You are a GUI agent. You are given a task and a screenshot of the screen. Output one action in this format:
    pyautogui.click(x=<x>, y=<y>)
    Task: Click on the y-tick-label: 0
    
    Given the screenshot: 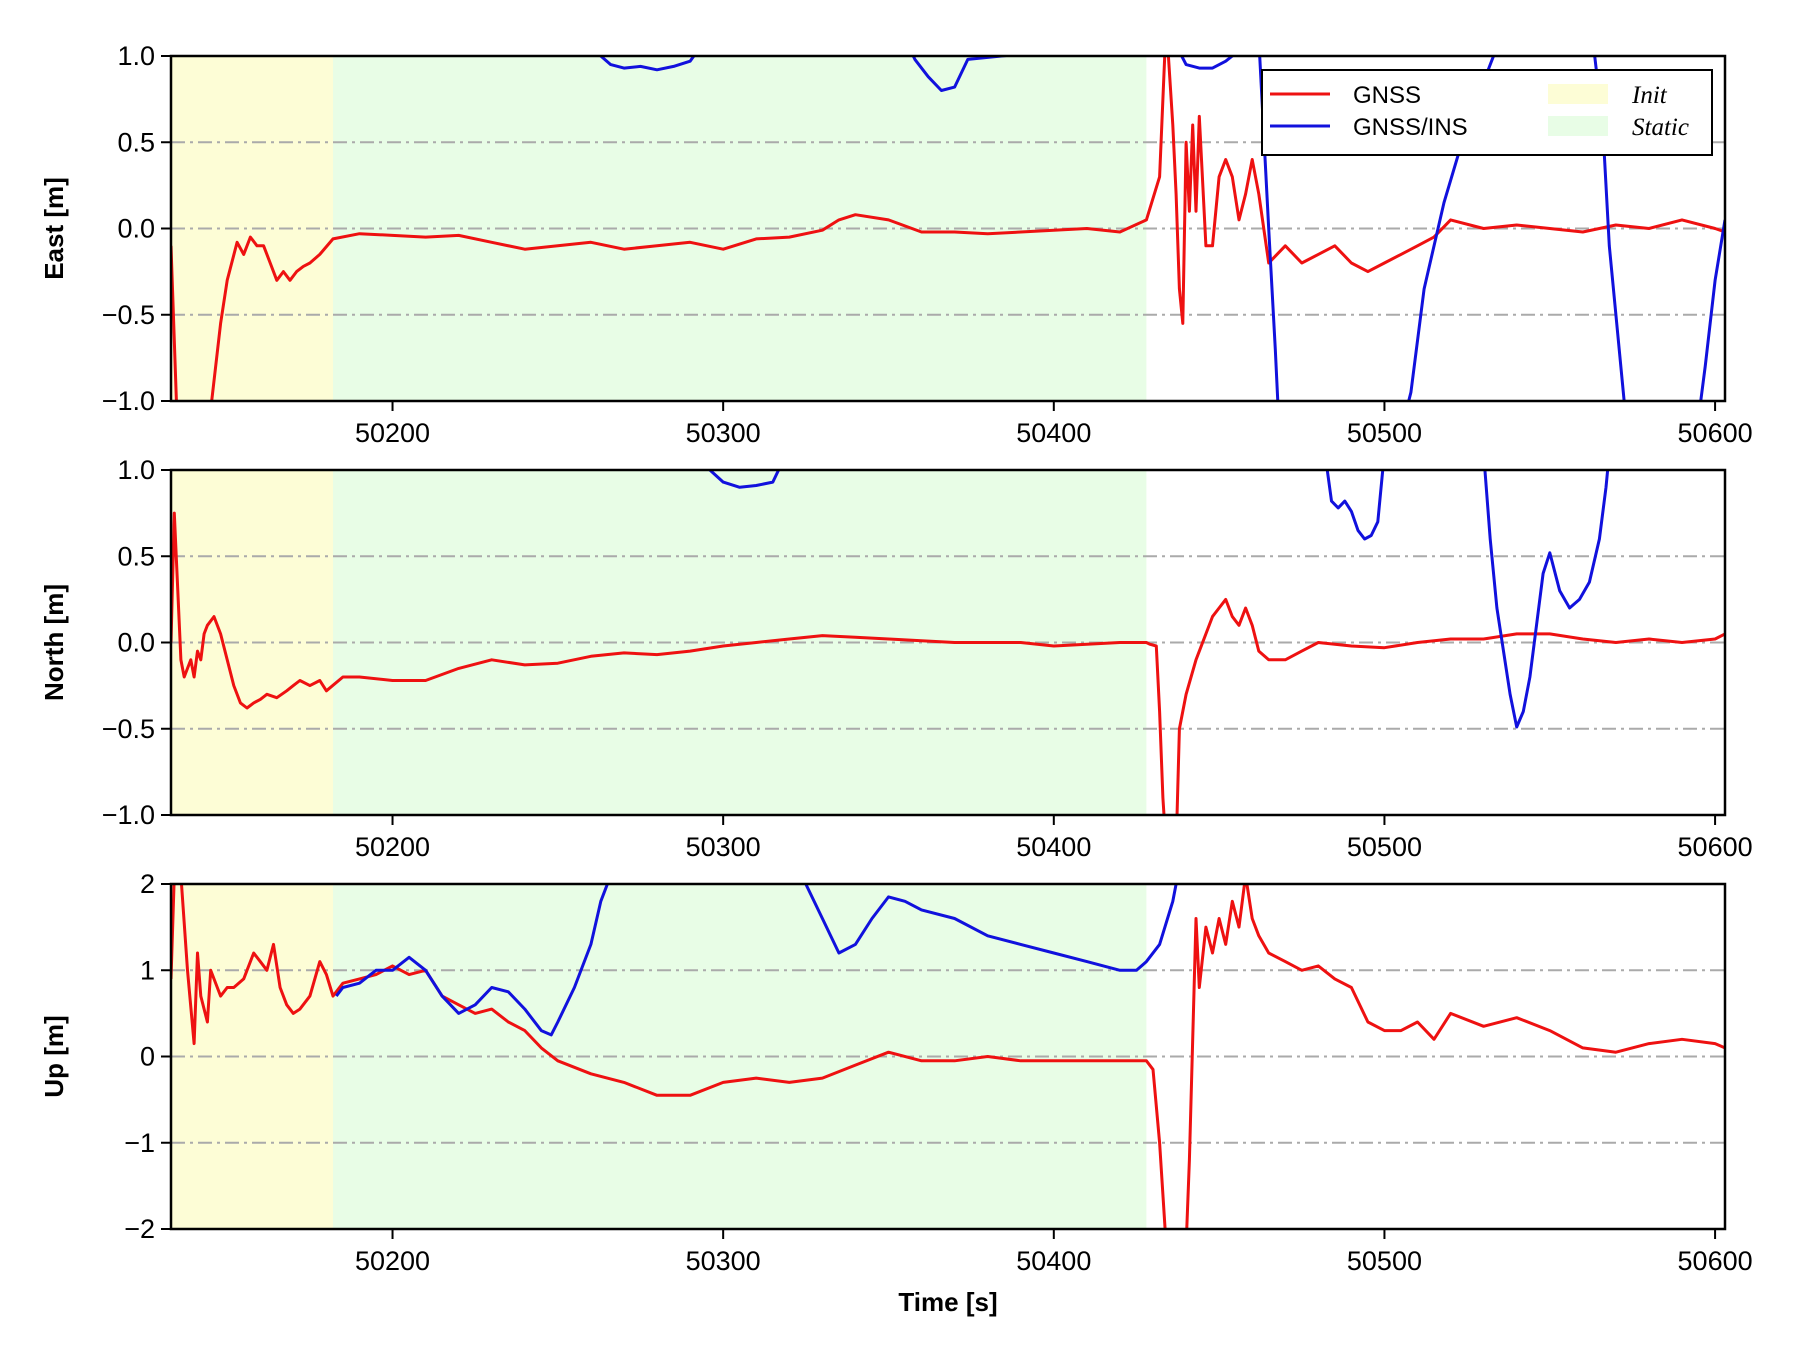 What is the action you would take?
    pyautogui.click(x=147, y=1057)
    